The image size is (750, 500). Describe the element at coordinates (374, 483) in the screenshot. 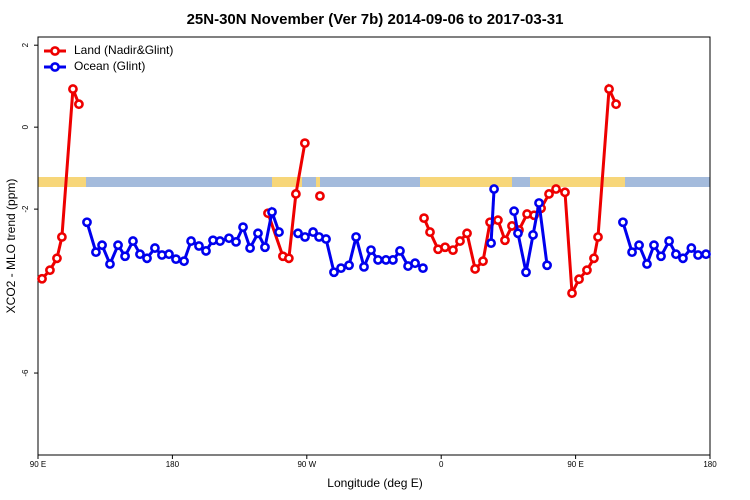

I see `x-axis-label: Longitude (deg E)` at that location.